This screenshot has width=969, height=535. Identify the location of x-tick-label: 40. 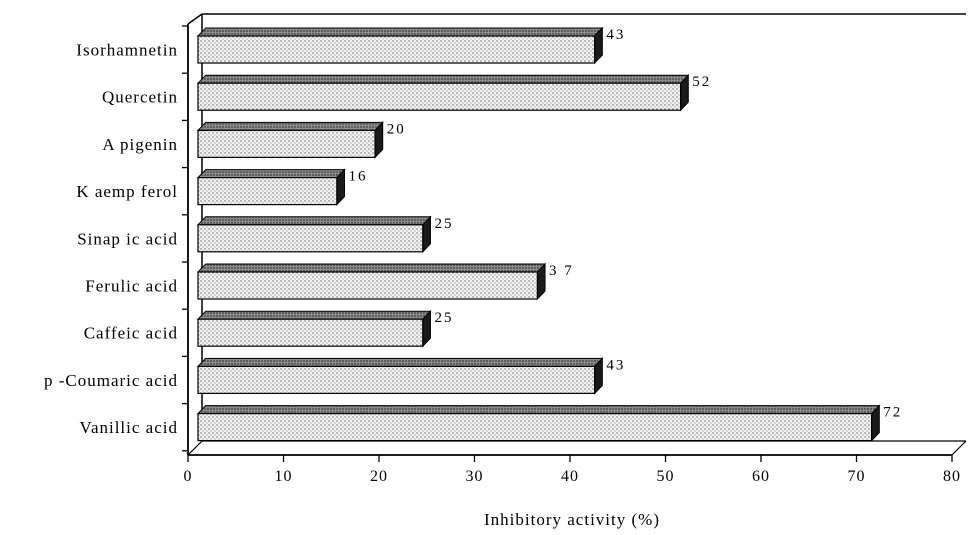
(570, 476).